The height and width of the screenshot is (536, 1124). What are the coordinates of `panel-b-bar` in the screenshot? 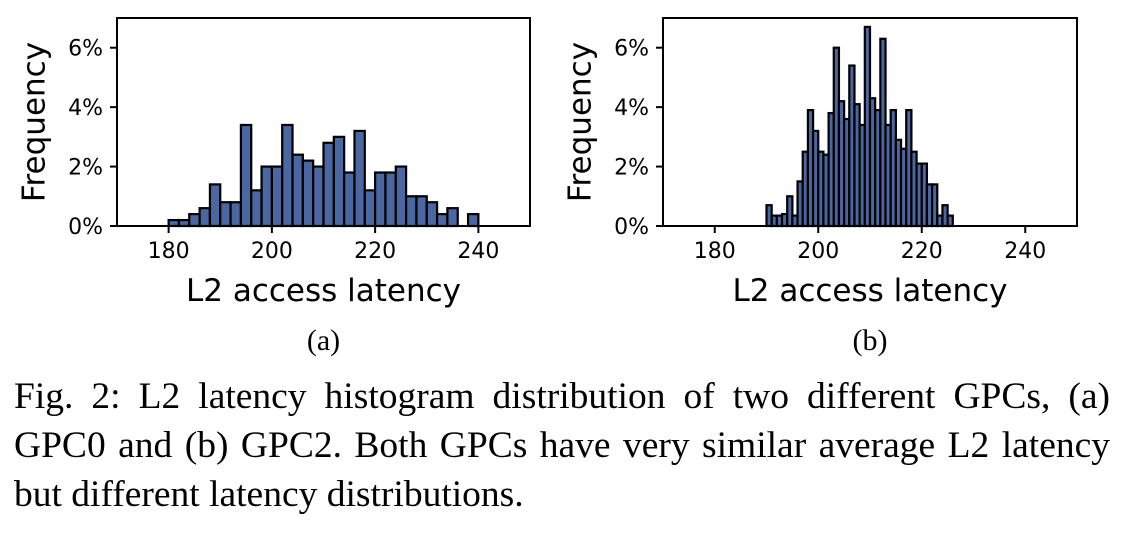 It's located at (950, 221).